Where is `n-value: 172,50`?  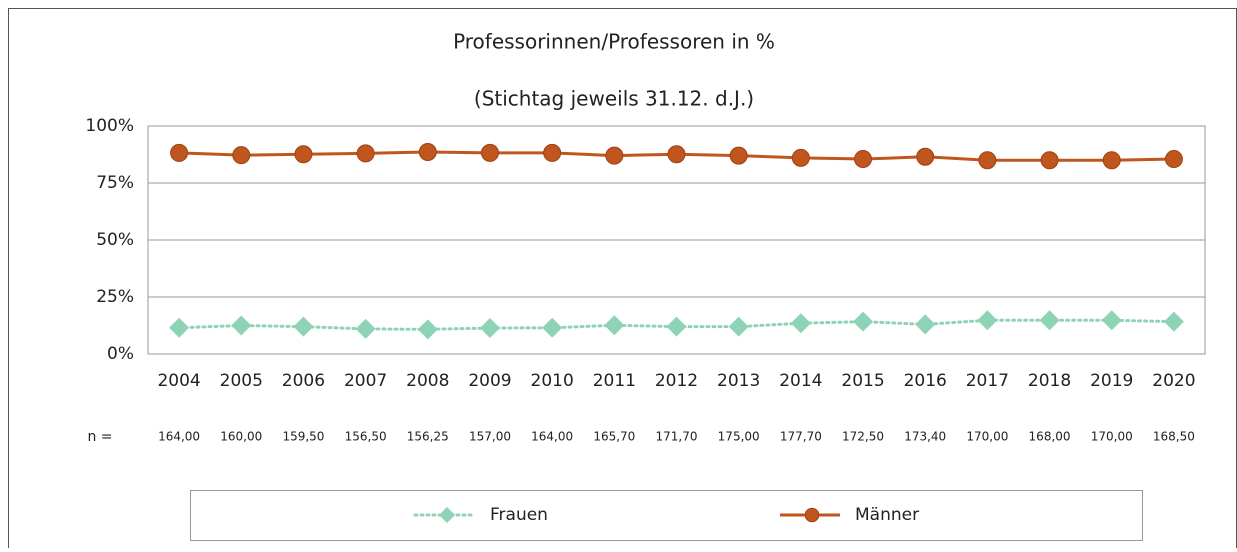 n-value: 172,50 is located at coordinates (863, 437).